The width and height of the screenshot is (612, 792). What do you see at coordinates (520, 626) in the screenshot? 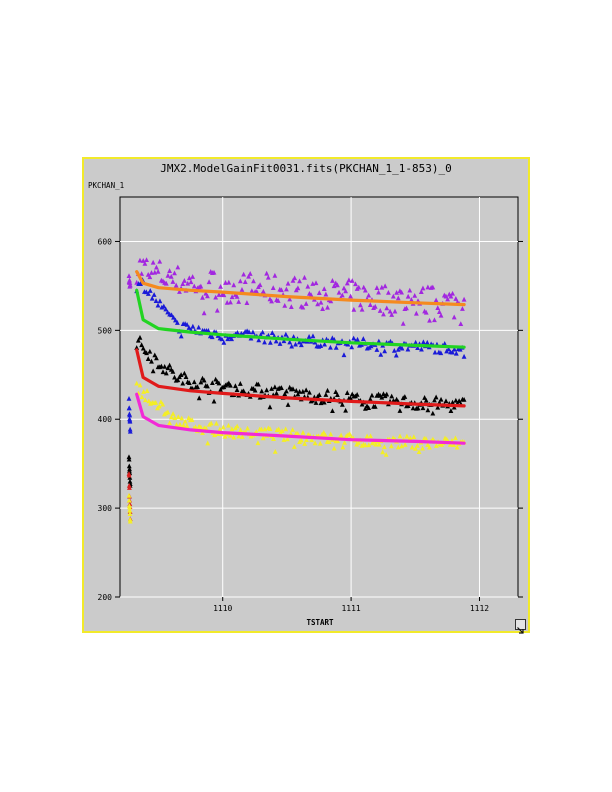
I see `resize-handle` at bounding box center [520, 626].